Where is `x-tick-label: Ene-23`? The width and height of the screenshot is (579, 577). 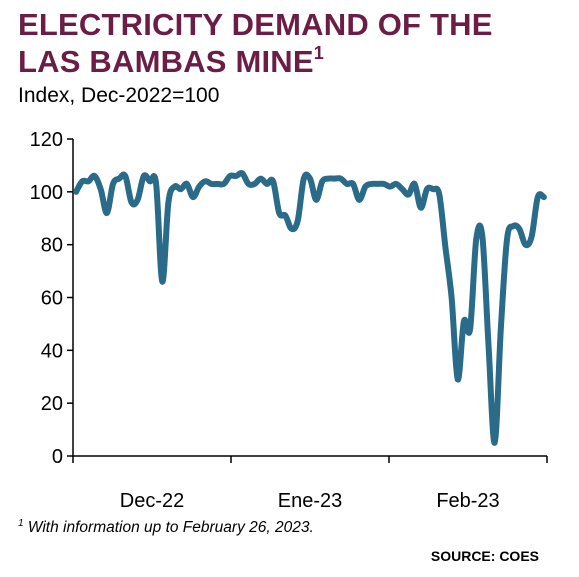 x-tick-label: Ene-23 is located at coordinates (310, 501).